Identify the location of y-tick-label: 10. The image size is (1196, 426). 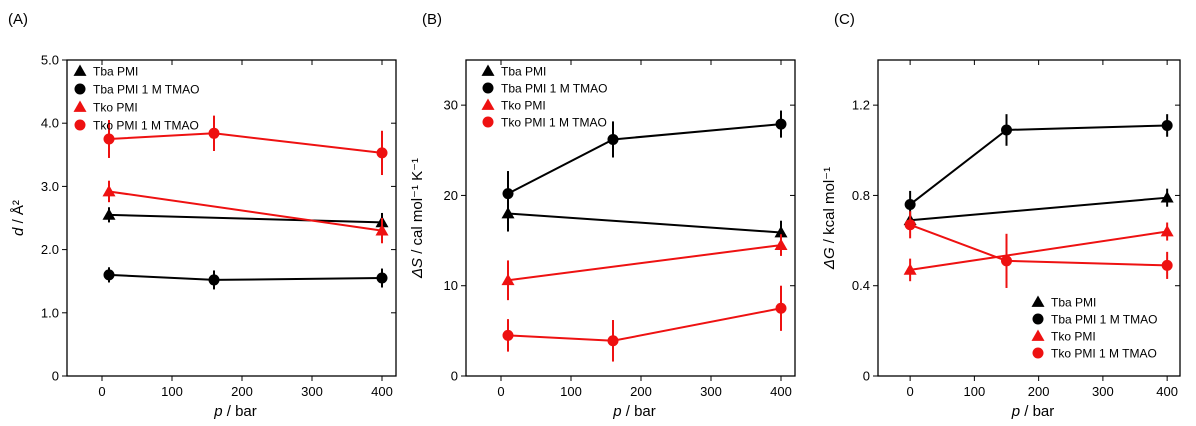
(451, 285).